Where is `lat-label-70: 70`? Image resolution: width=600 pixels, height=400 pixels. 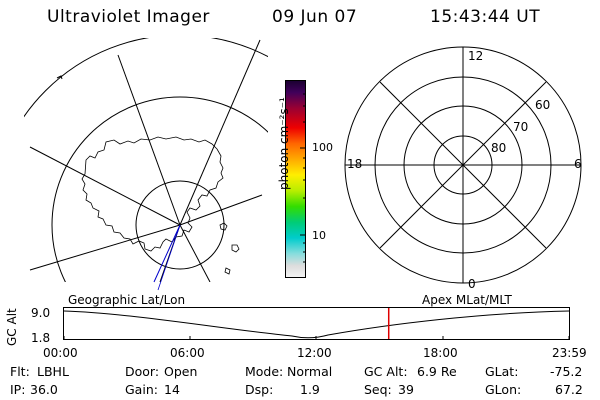
lat-label-70: 70 is located at coordinates (521, 127).